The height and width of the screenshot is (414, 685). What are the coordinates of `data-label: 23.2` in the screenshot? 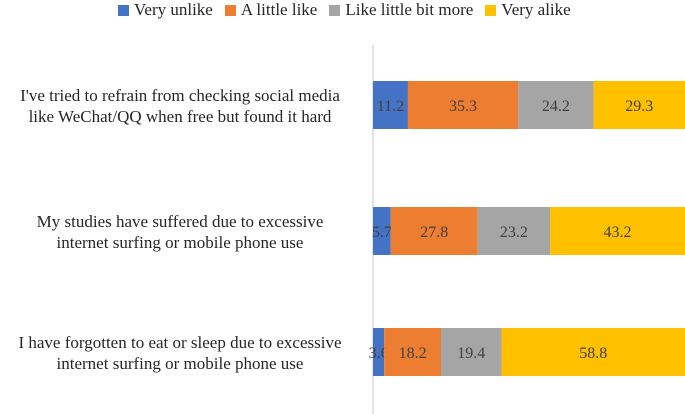 It's located at (514, 232).